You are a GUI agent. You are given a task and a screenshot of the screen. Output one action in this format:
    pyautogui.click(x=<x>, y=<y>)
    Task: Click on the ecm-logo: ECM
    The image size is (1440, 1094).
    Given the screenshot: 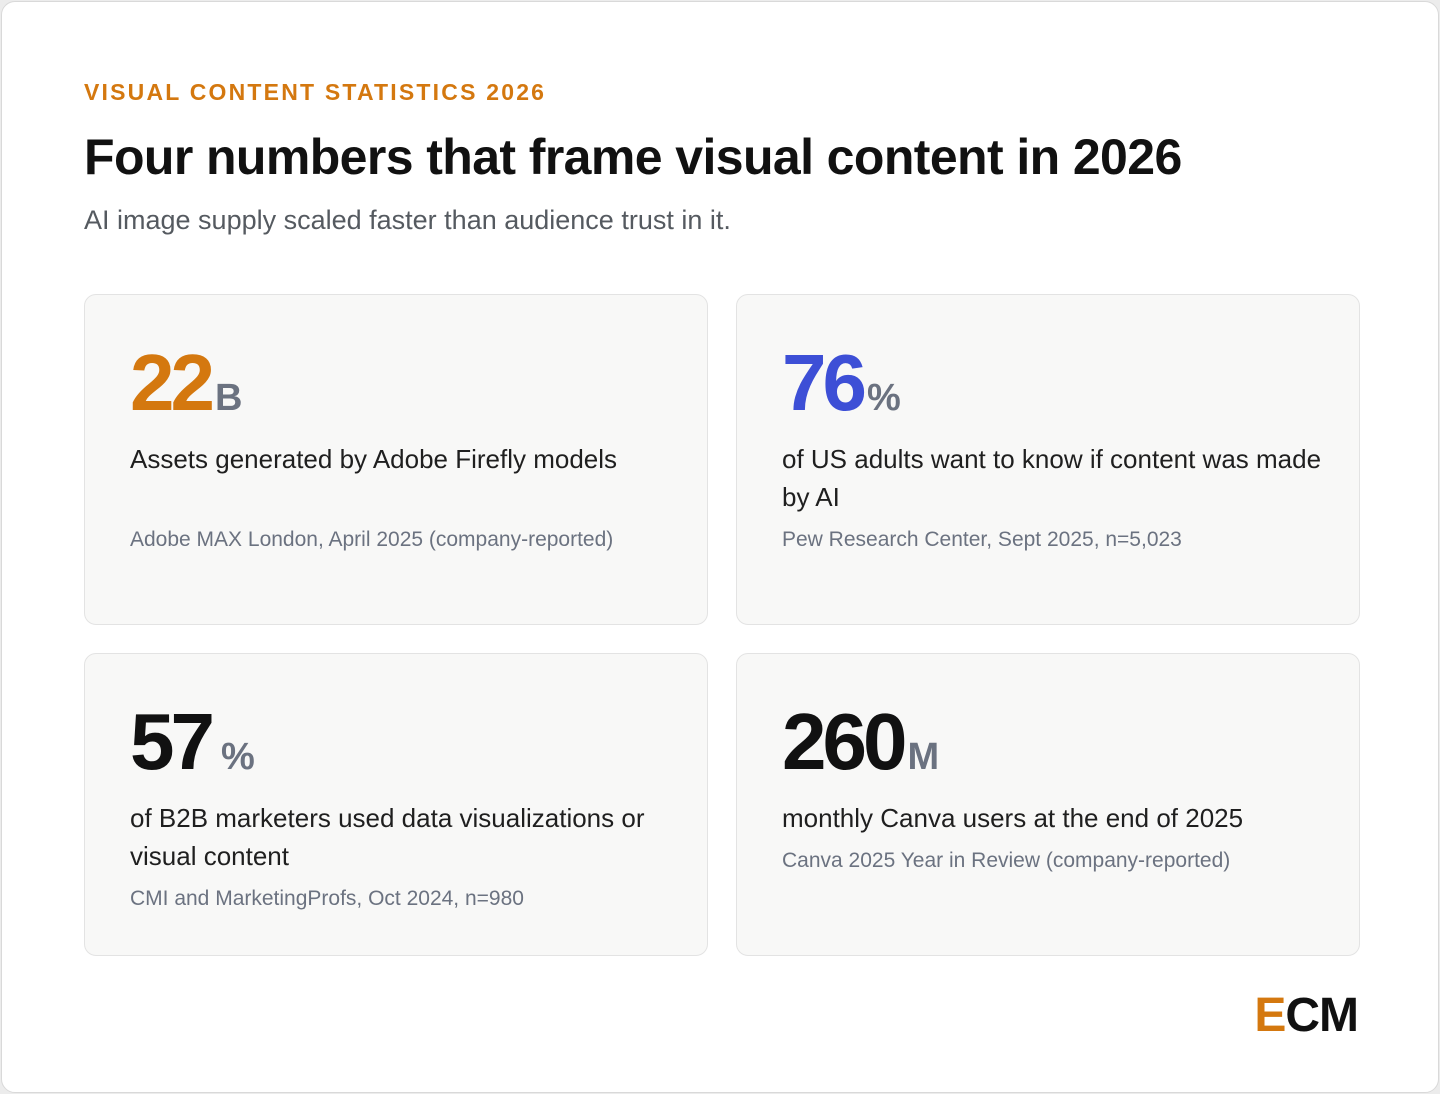 What is the action you would take?
    pyautogui.click(x=1306, y=1015)
    